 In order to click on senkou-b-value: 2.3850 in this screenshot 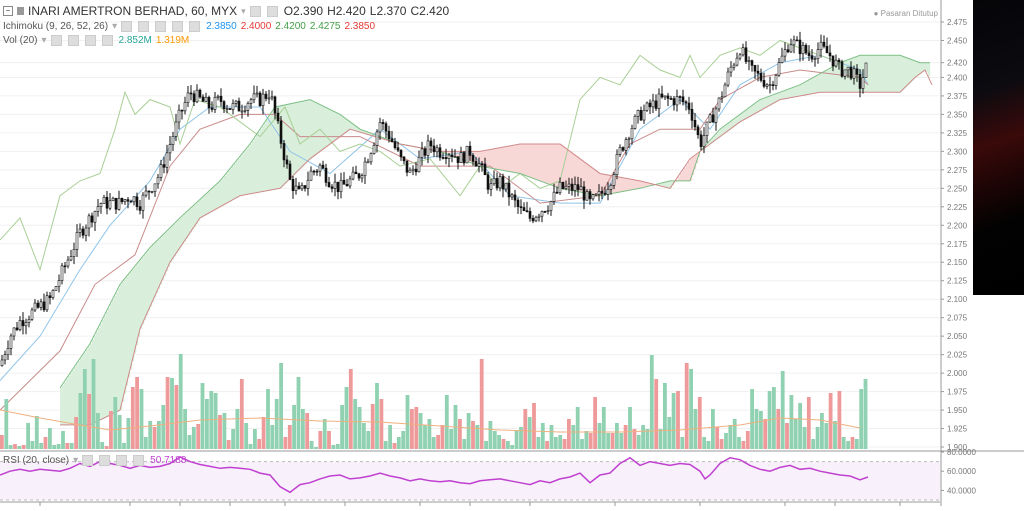, I will do `click(359, 26)`.